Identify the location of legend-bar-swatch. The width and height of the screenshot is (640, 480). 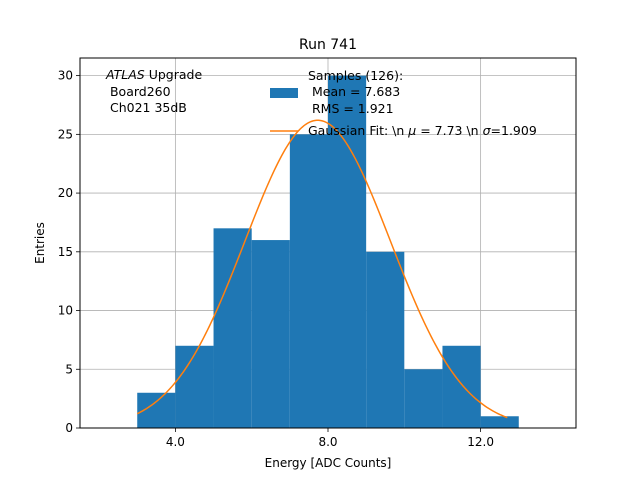
(284, 93).